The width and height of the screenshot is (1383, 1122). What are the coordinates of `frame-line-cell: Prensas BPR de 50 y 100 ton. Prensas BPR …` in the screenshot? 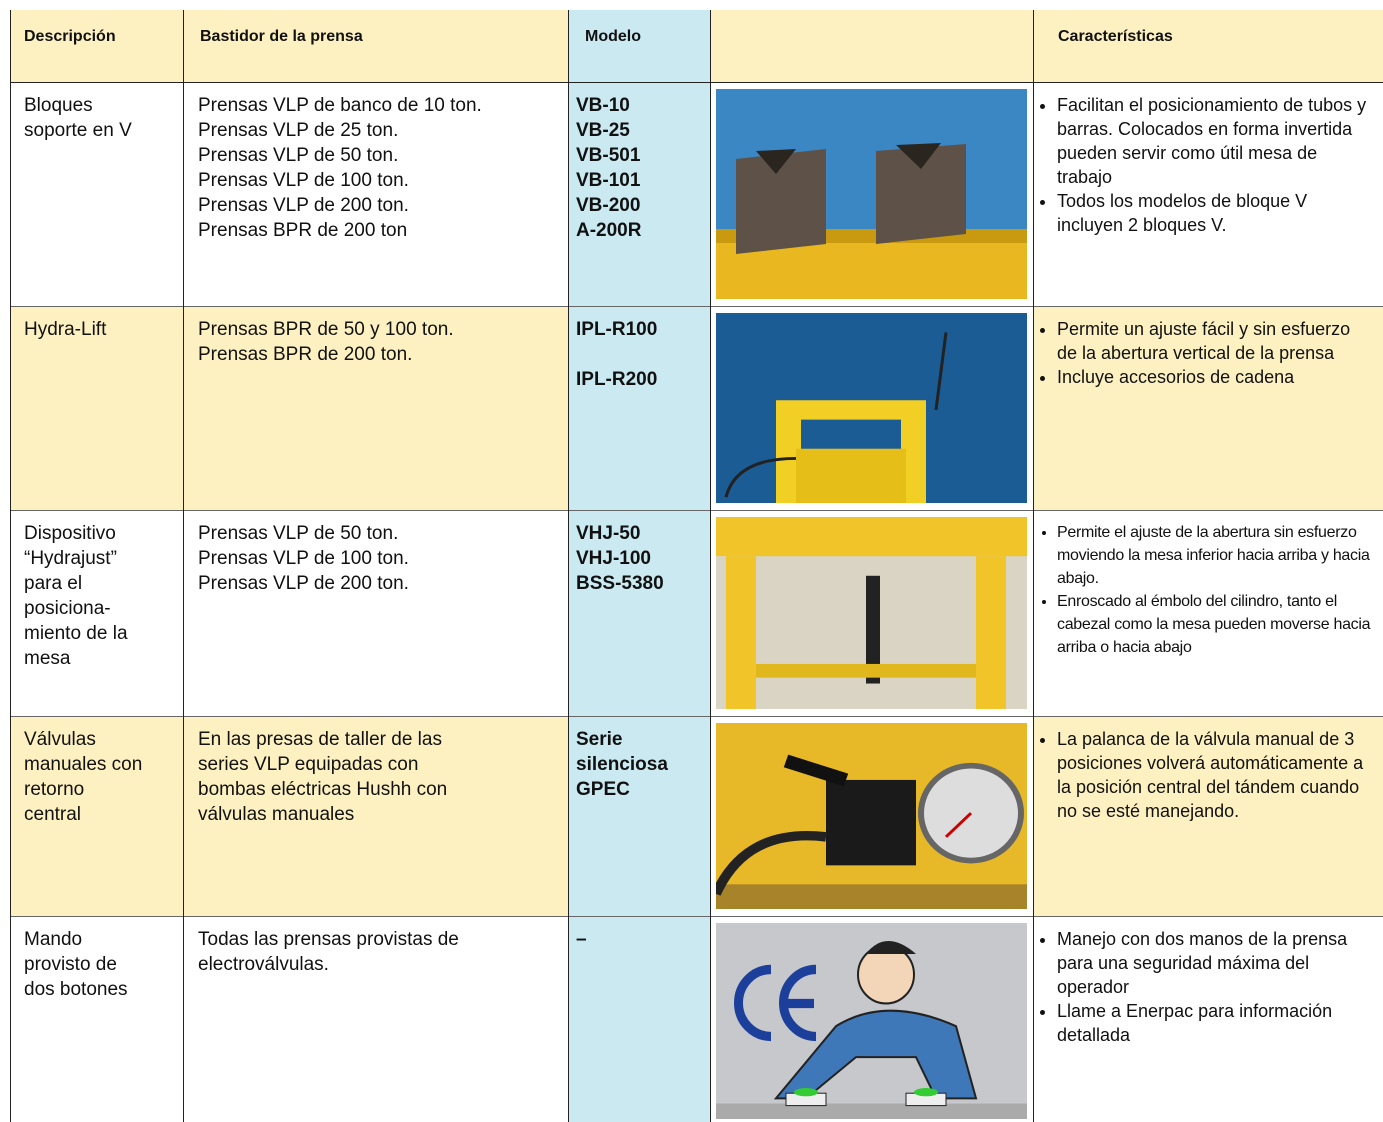 It's located at (326, 342).